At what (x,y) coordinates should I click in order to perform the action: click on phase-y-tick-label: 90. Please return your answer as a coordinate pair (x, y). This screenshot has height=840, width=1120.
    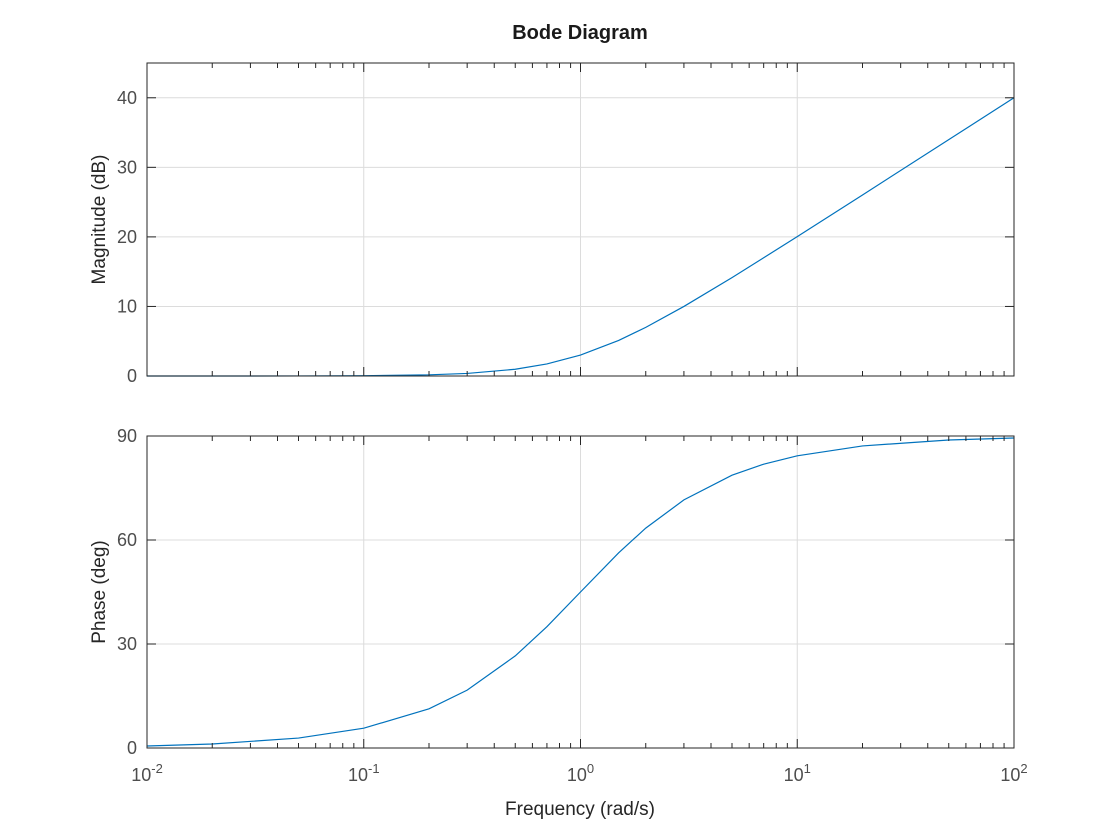
    Looking at the image, I should click on (127, 436).